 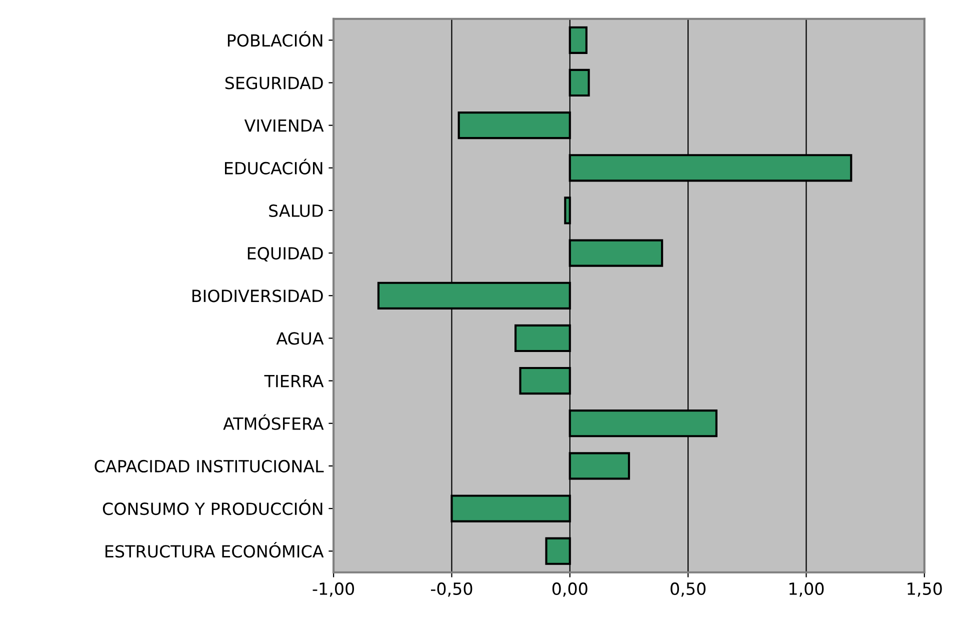 What do you see at coordinates (209, 466) in the screenshot?
I see `y-tick-label: CAPACIDAD INSTITUCIONAL` at bounding box center [209, 466].